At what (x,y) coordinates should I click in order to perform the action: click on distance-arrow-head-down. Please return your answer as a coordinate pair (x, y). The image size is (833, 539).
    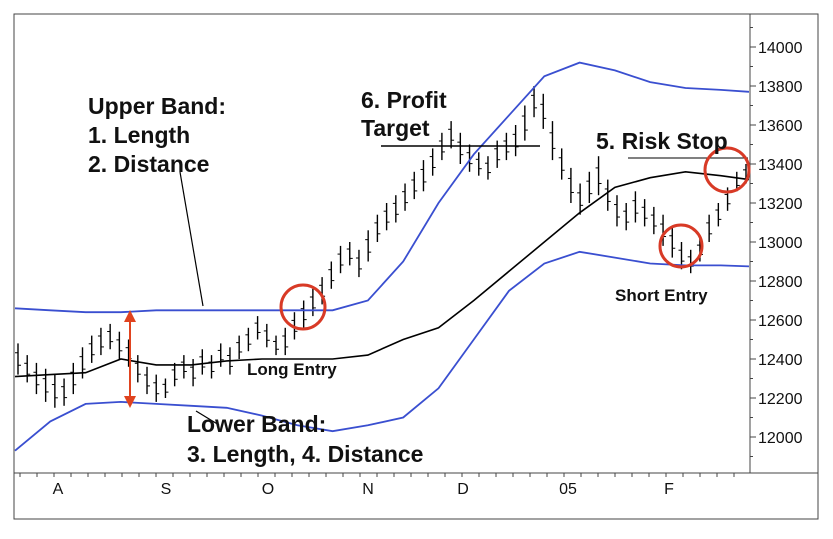
    Looking at the image, I should click on (130, 402).